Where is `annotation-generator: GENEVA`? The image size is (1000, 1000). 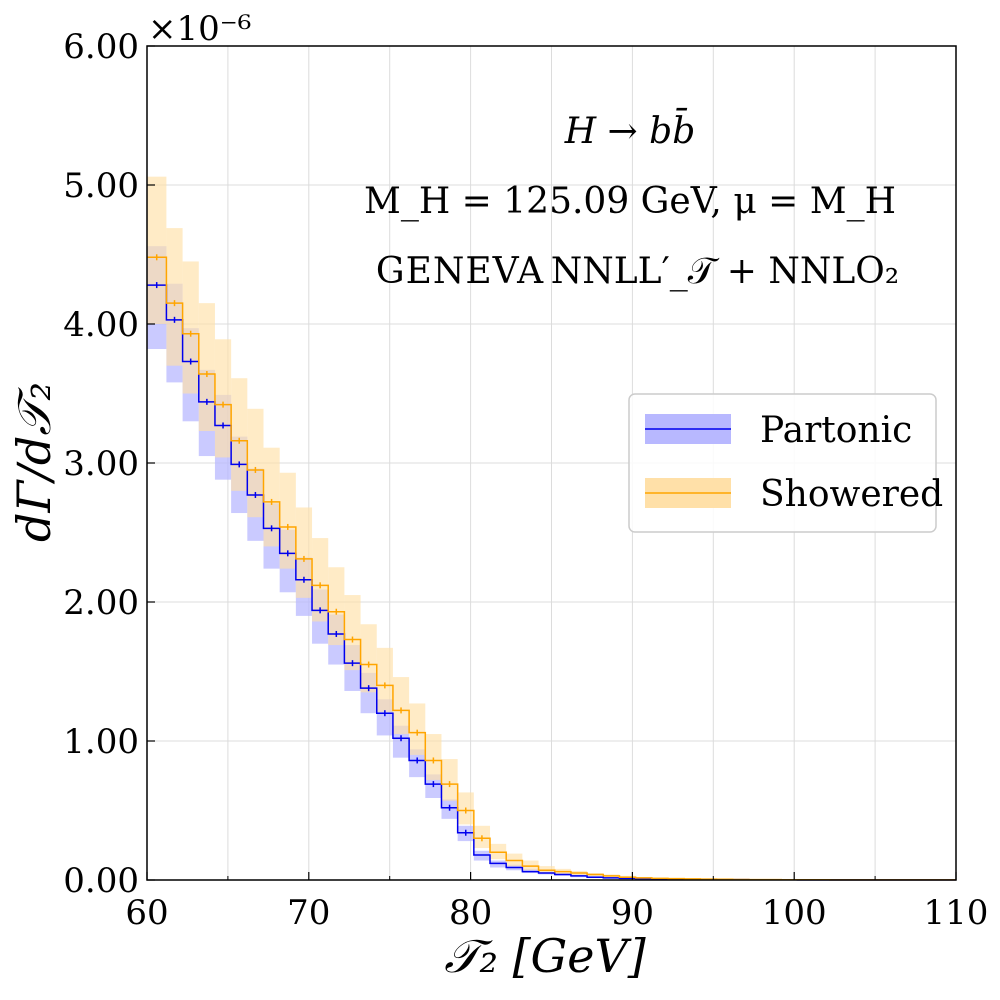 annotation-generator: GENEVA is located at coordinates (460, 271).